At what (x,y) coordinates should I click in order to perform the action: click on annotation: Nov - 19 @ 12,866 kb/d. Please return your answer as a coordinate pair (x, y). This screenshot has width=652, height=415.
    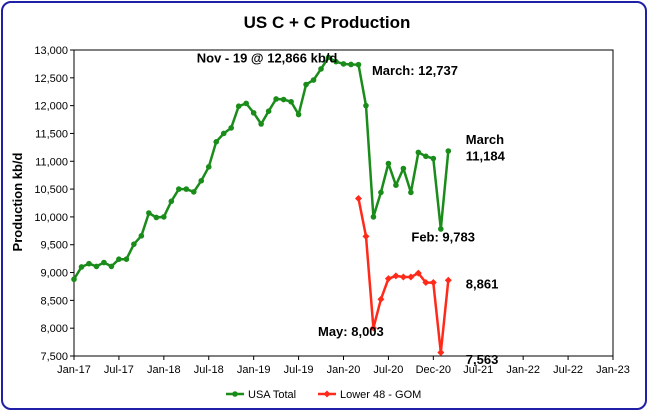
    Looking at the image, I should click on (267, 57).